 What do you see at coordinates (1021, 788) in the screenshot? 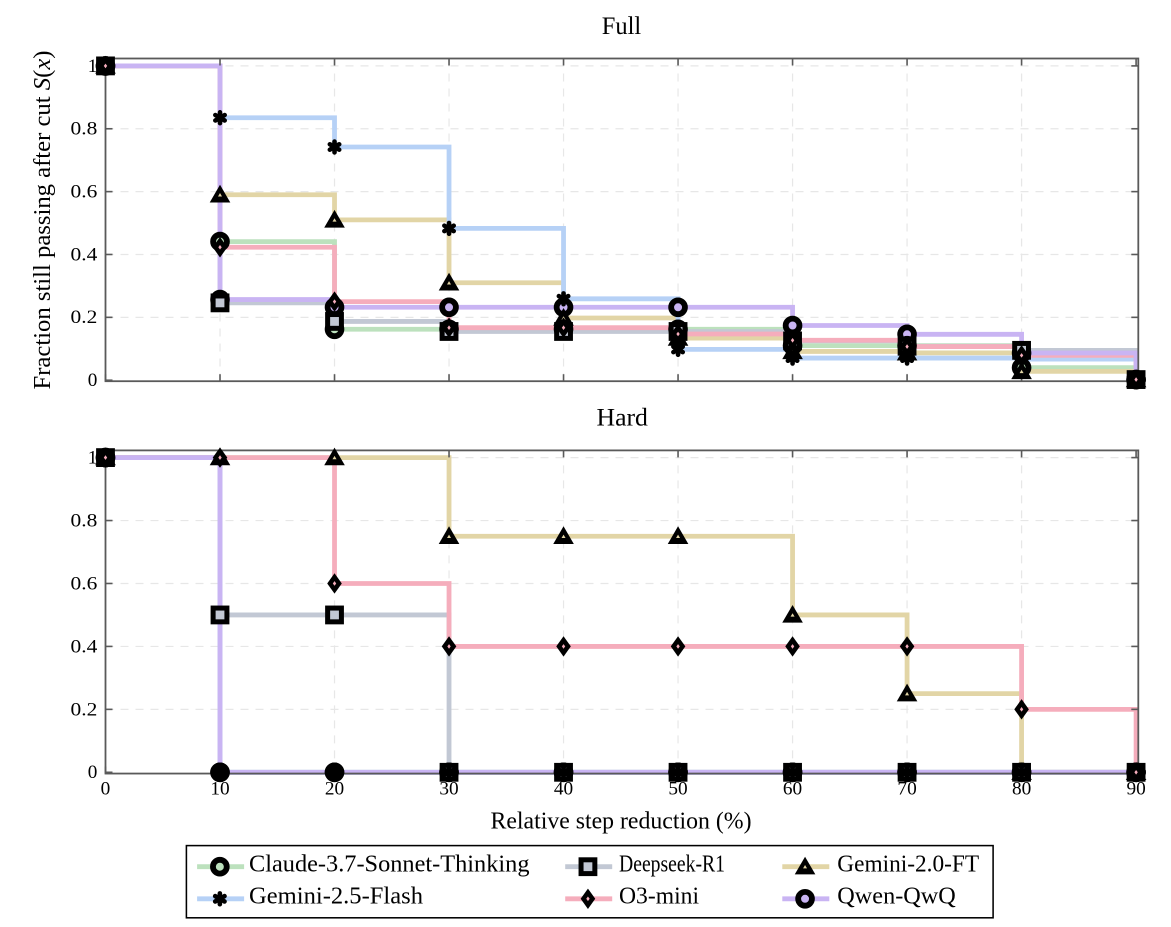
I see `svg-text: 80` at bounding box center [1021, 788].